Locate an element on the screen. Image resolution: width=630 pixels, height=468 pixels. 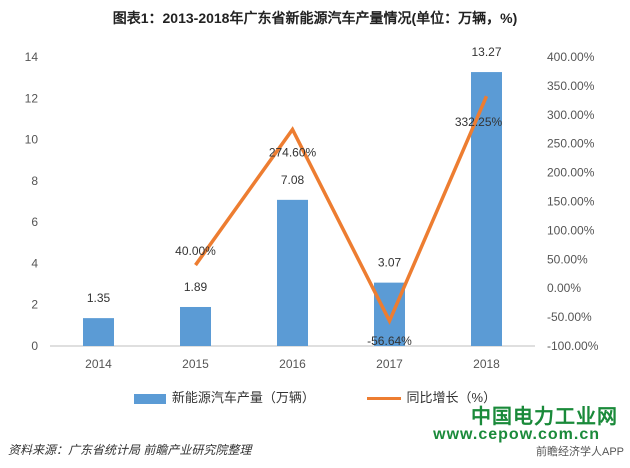
watermark-brand: 中国电力工业网 is located at coordinates (544, 417).